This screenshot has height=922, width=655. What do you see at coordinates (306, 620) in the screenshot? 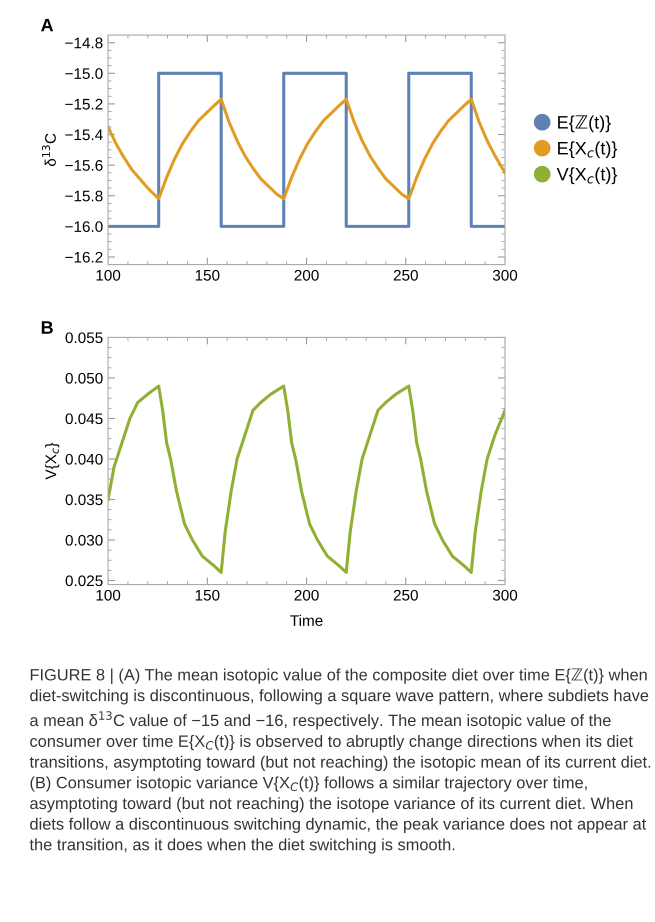
I see `x-axis-title: Time` at bounding box center [306, 620].